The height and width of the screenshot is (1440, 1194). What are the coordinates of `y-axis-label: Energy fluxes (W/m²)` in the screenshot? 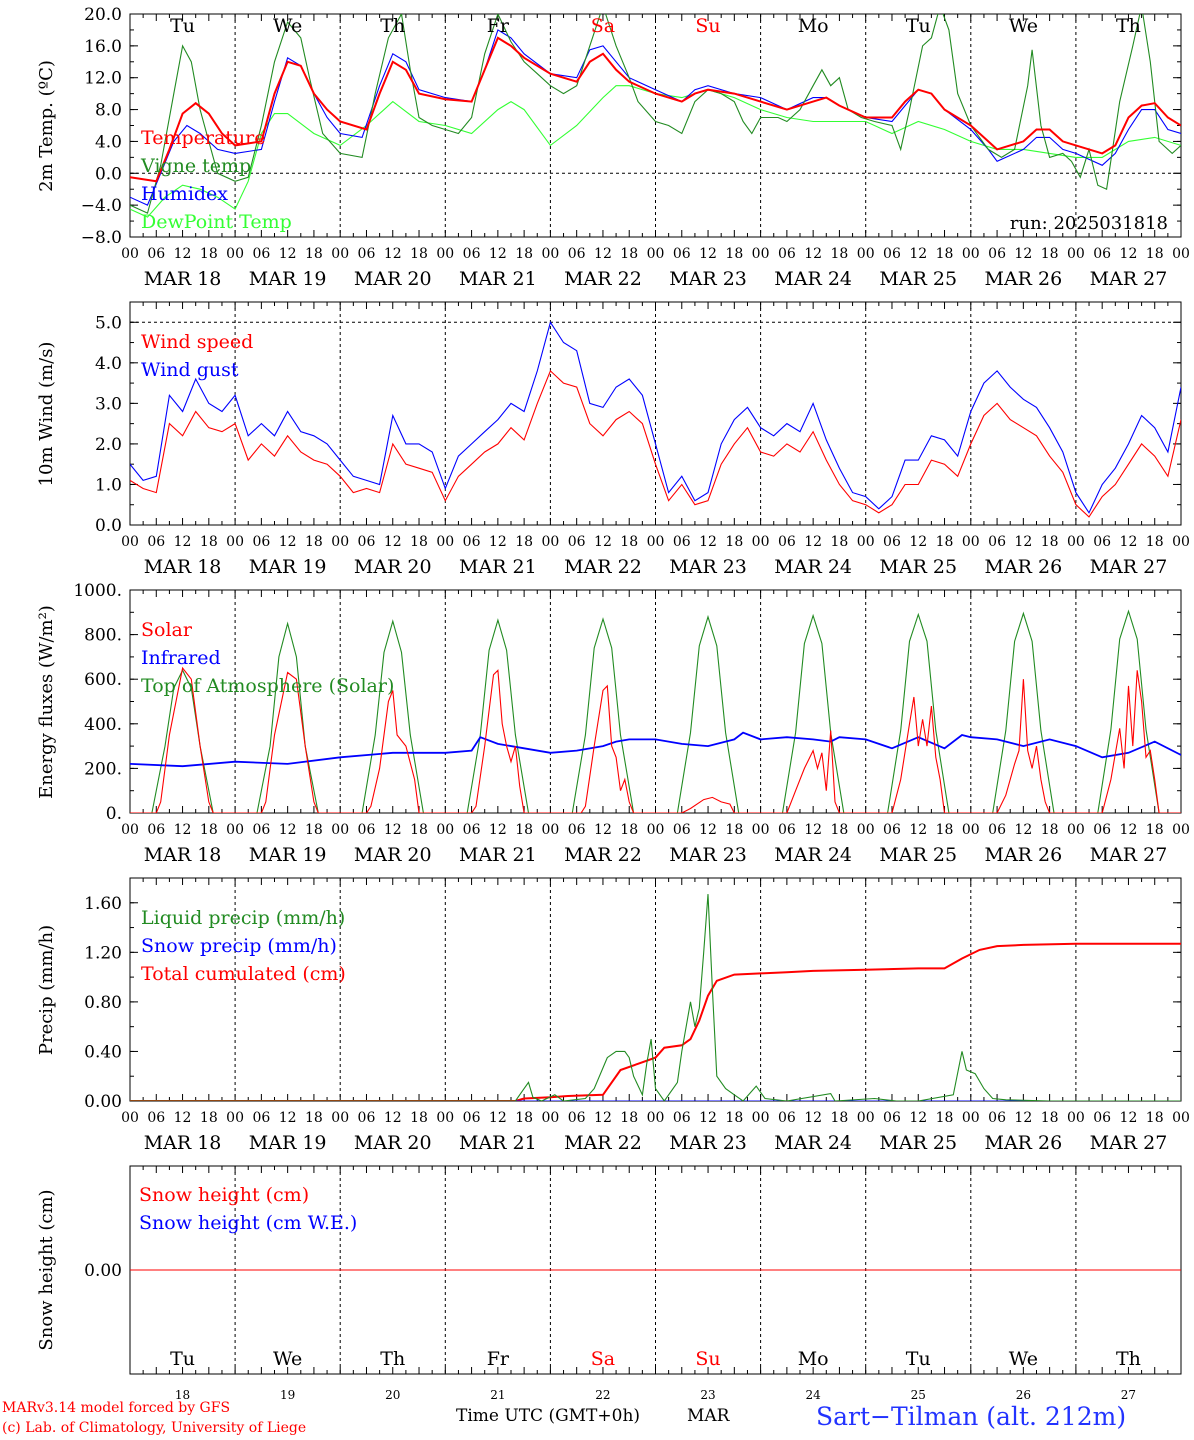 It's located at (46, 702).